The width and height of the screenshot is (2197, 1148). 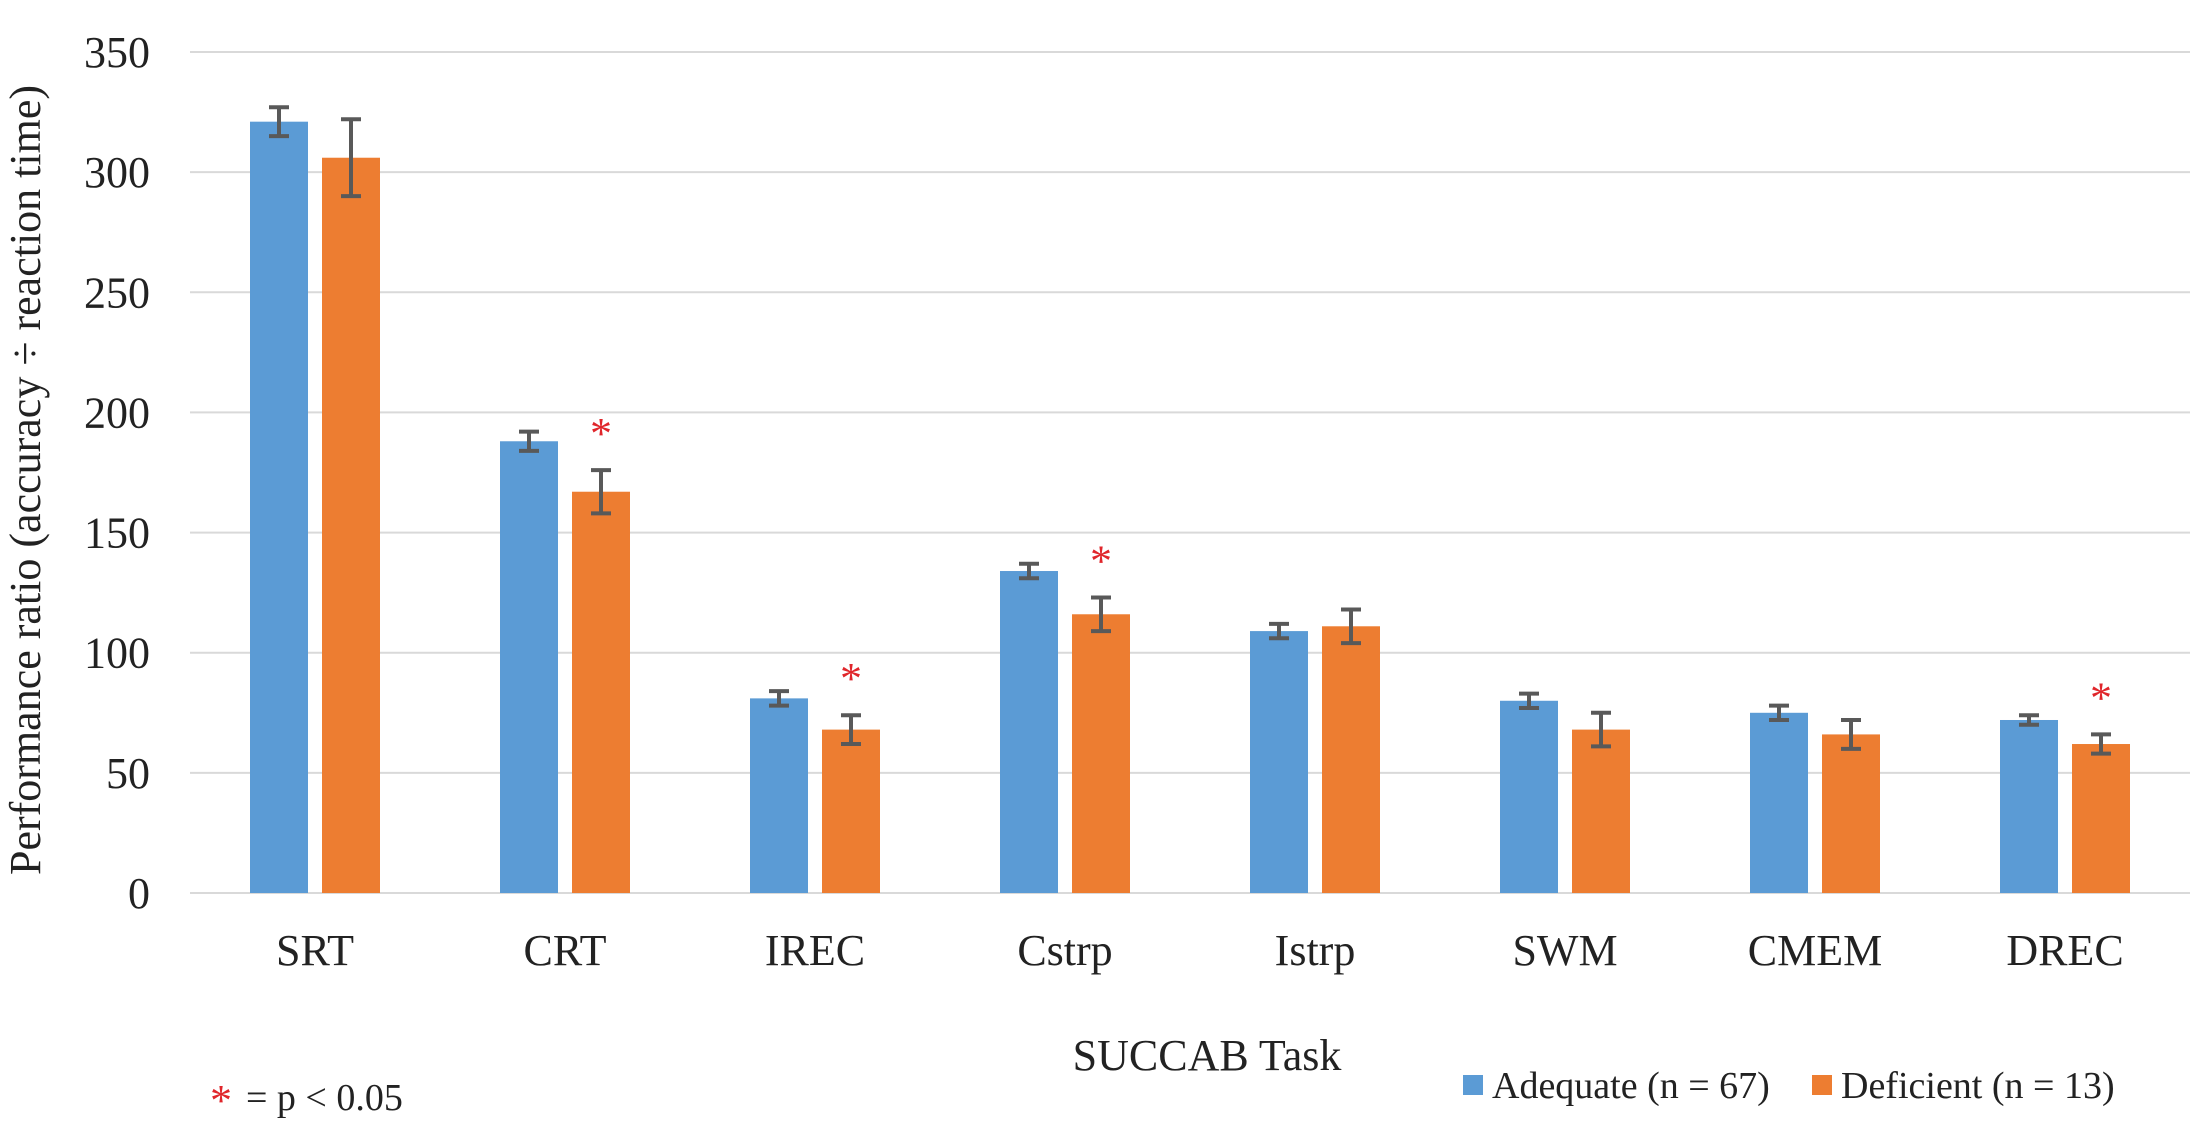 What do you see at coordinates (1789, 1086) in the screenshot?
I see `legend: Adequate (n = 67) Deficient (n = 13)` at bounding box center [1789, 1086].